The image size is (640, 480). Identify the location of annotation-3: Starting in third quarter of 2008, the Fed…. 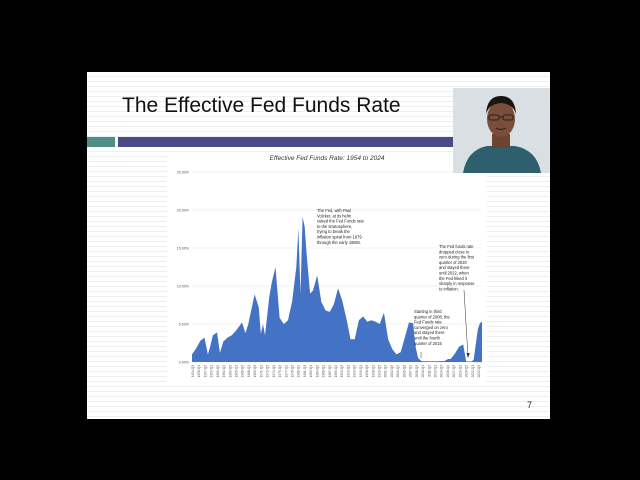
(432, 327).